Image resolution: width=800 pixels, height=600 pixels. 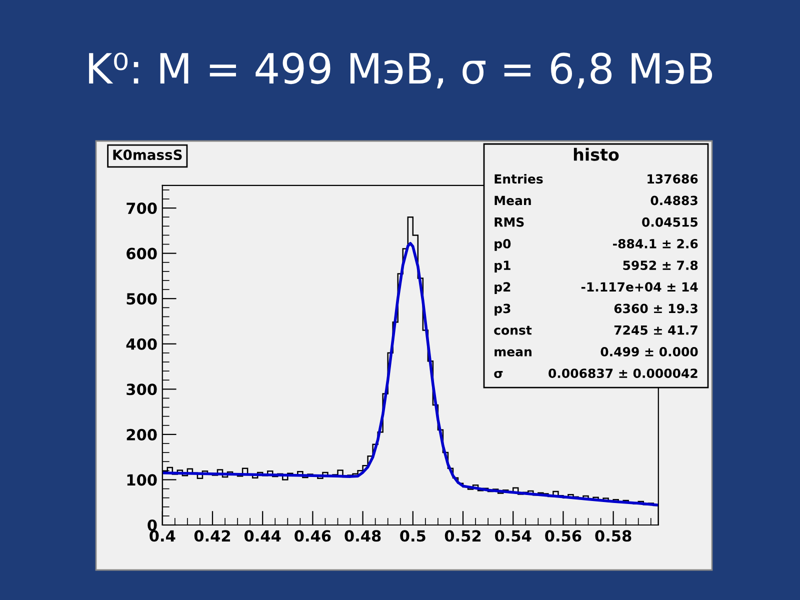 What do you see at coordinates (623, 373) in the screenshot?
I see `annotation: 0.006837 ± 0.000042` at bounding box center [623, 373].